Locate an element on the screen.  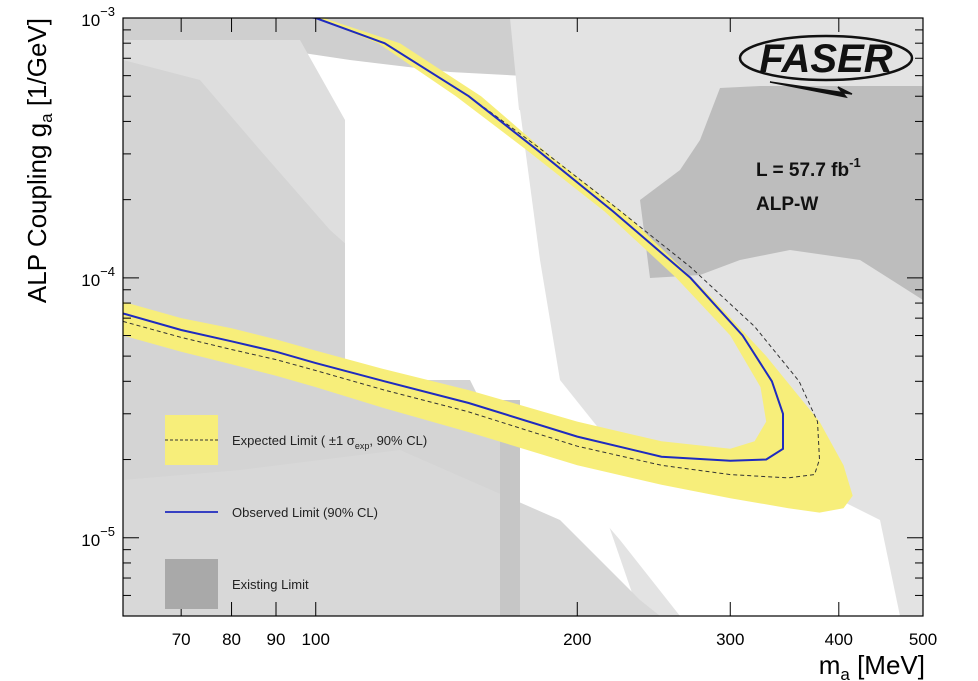
faser-logo-swoosh is located at coordinates (826, 58).